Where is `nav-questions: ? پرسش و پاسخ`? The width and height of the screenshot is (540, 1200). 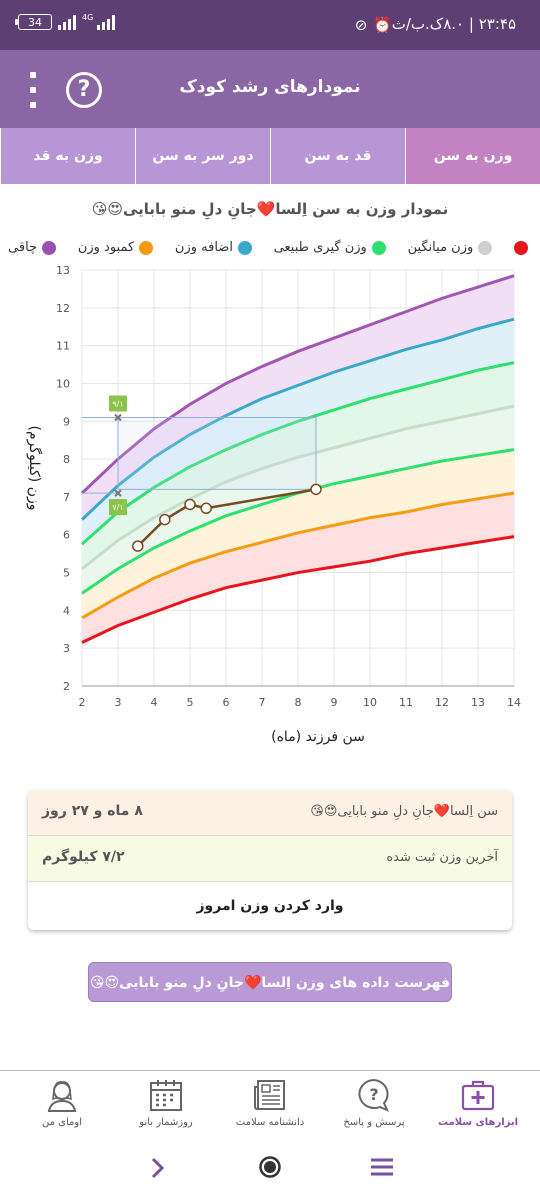
nav-questions: ? پرسش و پاسخ is located at coordinates (374, 1105).